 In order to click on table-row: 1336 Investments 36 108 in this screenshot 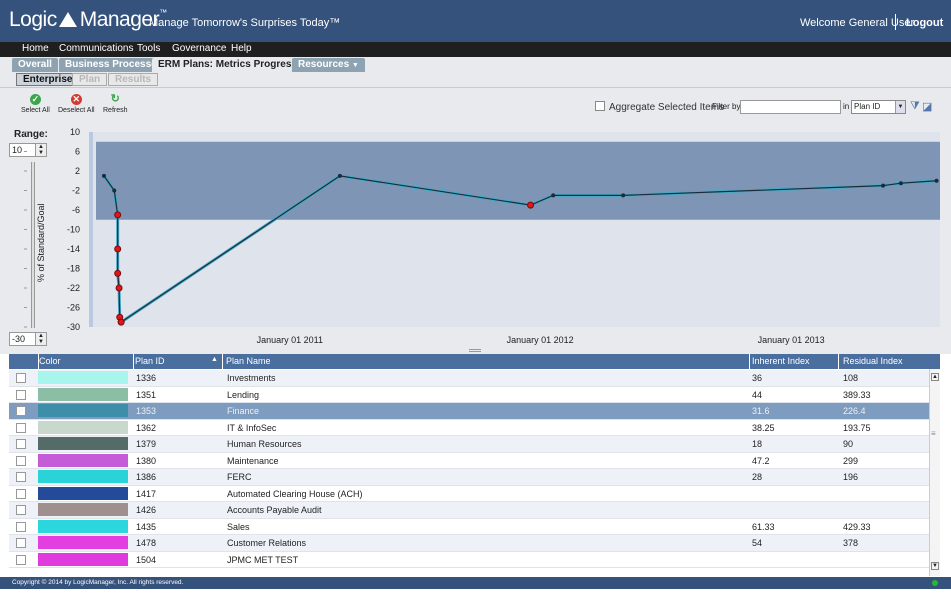, I will do `click(469, 378)`.